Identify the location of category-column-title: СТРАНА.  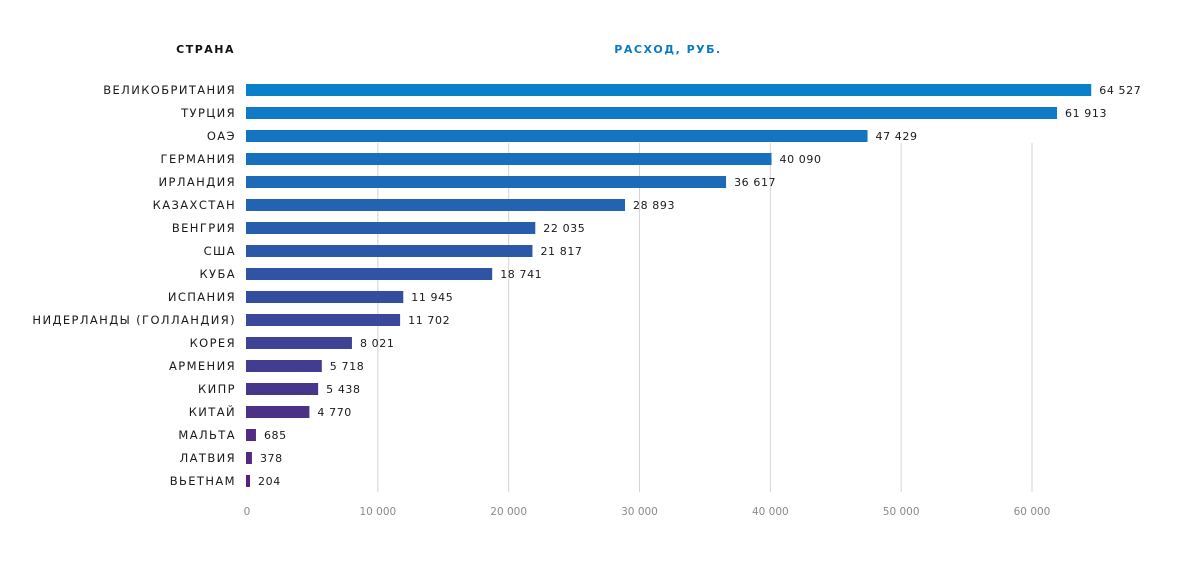
(205, 49).